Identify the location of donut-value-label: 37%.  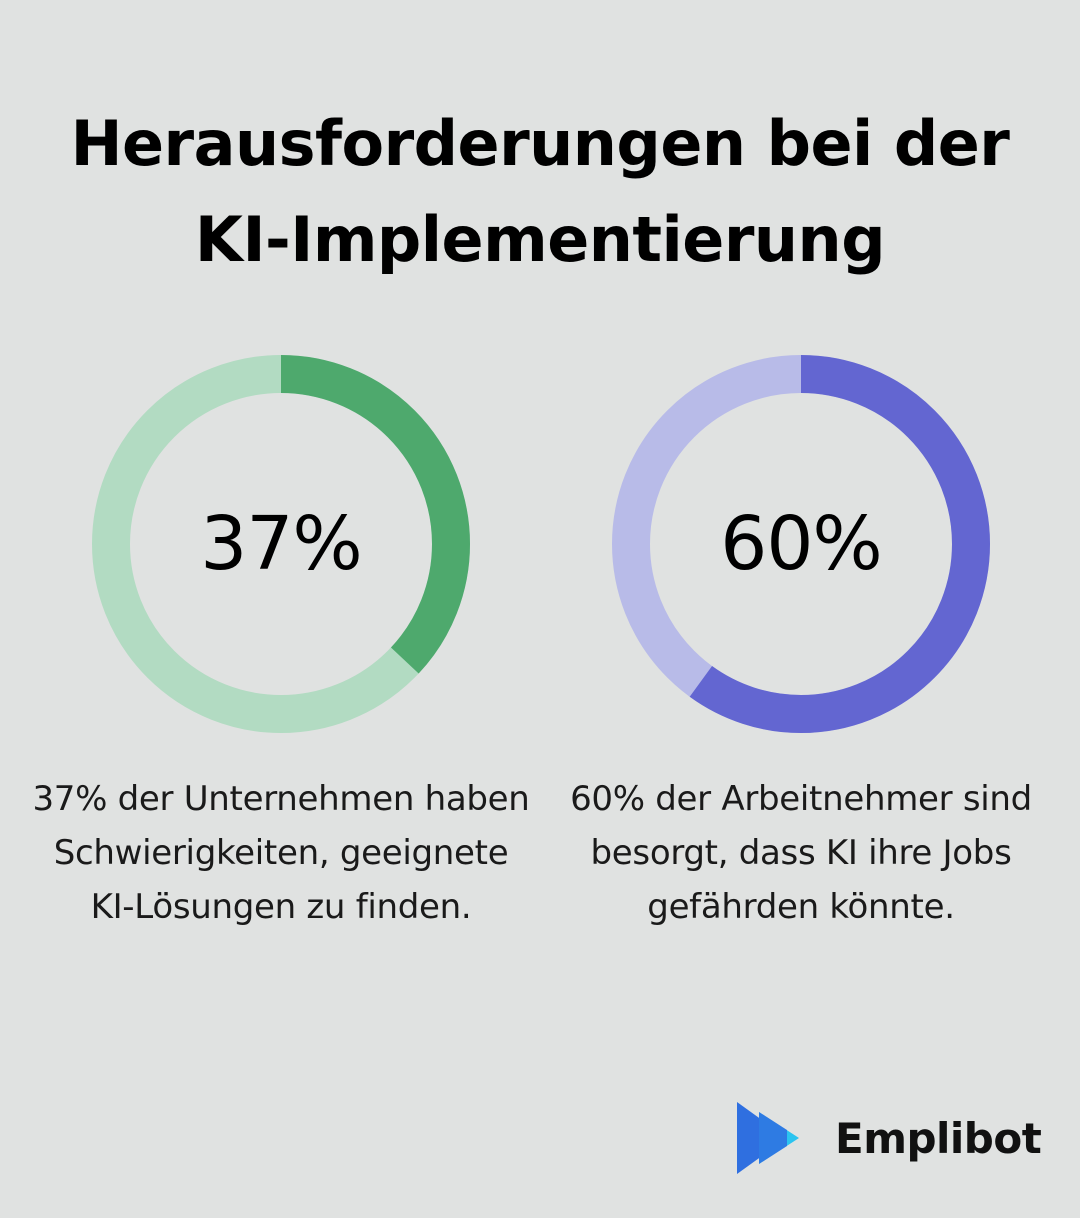
(281, 544).